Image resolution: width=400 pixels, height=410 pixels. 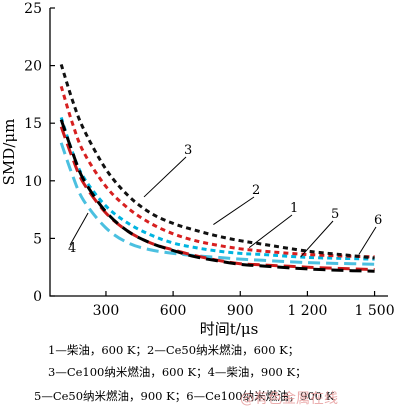 What do you see at coordinates (173, 311) in the screenshot?
I see `x-tick-label: 600` at bounding box center [173, 311].